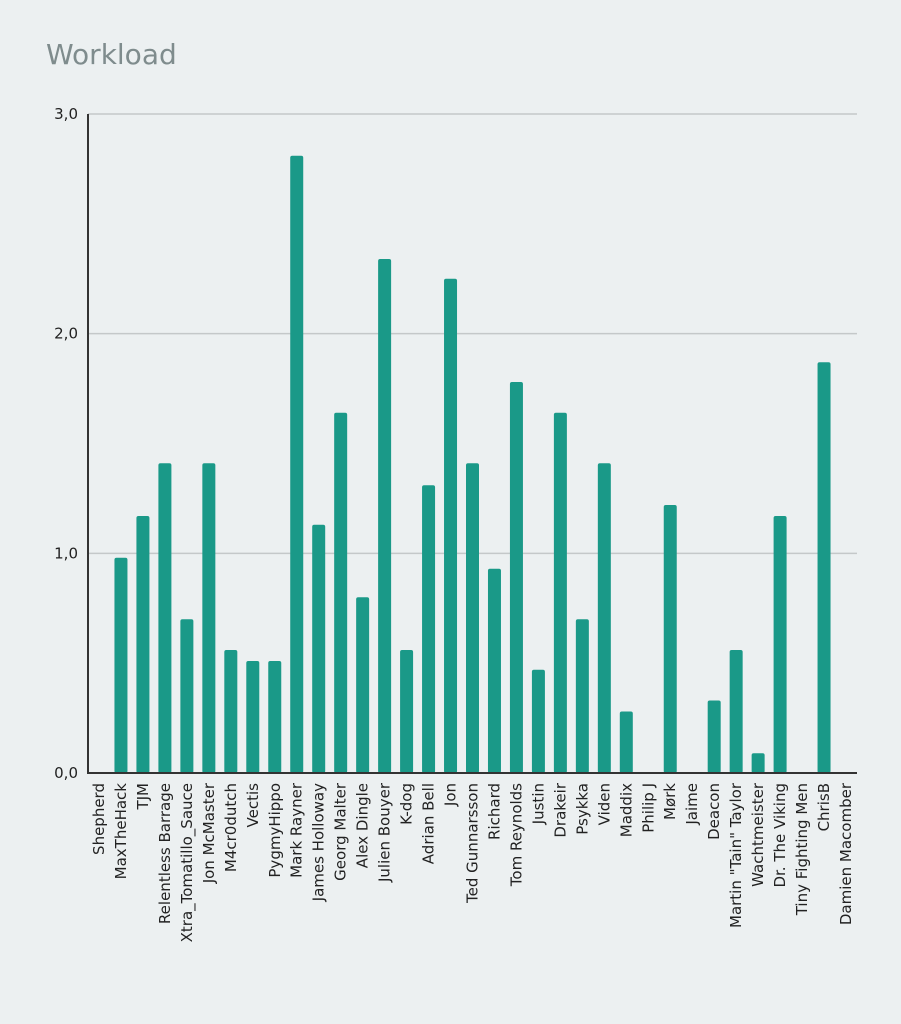 This screenshot has height=1024, width=901. Describe the element at coordinates (692, 804) in the screenshot. I see `x-tick-label: Jaime` at that location.